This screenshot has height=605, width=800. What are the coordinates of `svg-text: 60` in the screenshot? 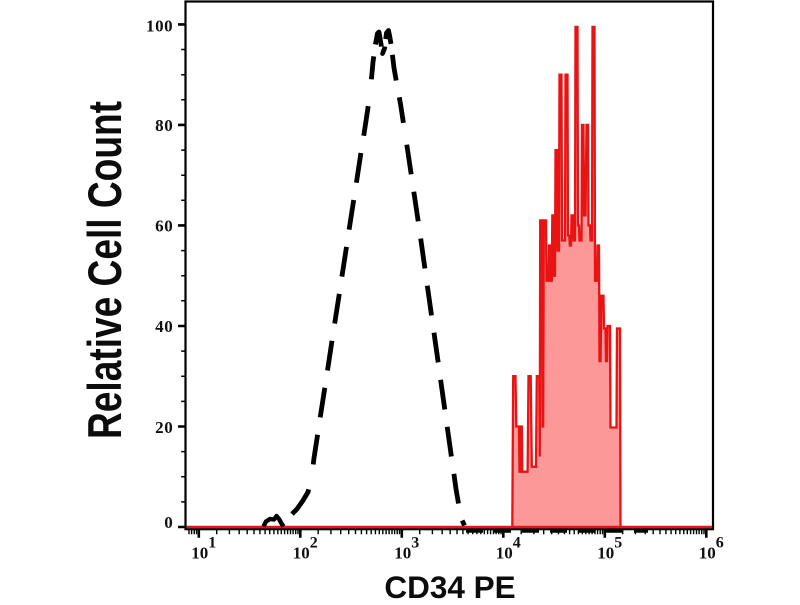 It's located at (164, 225).